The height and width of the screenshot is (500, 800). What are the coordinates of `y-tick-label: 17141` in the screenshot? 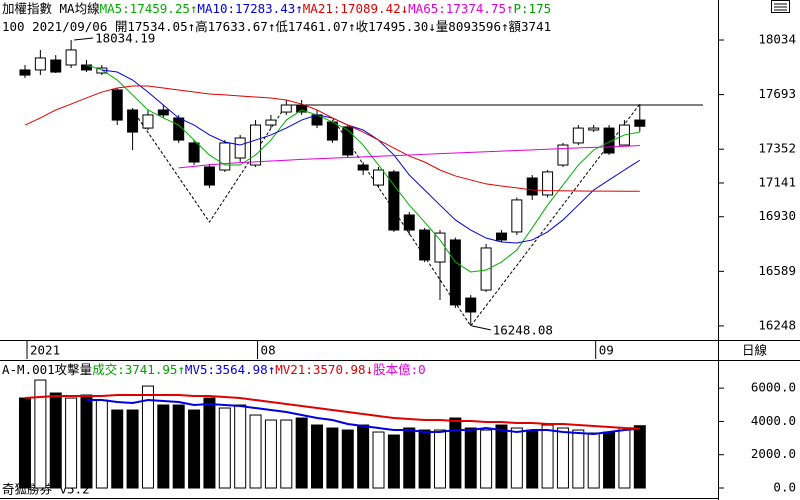 It's located at (777, 181).